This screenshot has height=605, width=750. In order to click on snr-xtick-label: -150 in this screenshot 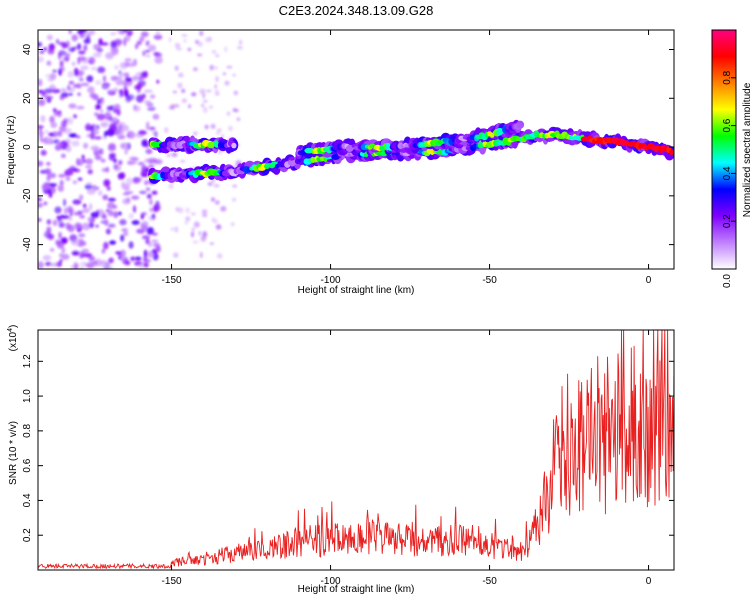, I will do `click(172, 581)`.